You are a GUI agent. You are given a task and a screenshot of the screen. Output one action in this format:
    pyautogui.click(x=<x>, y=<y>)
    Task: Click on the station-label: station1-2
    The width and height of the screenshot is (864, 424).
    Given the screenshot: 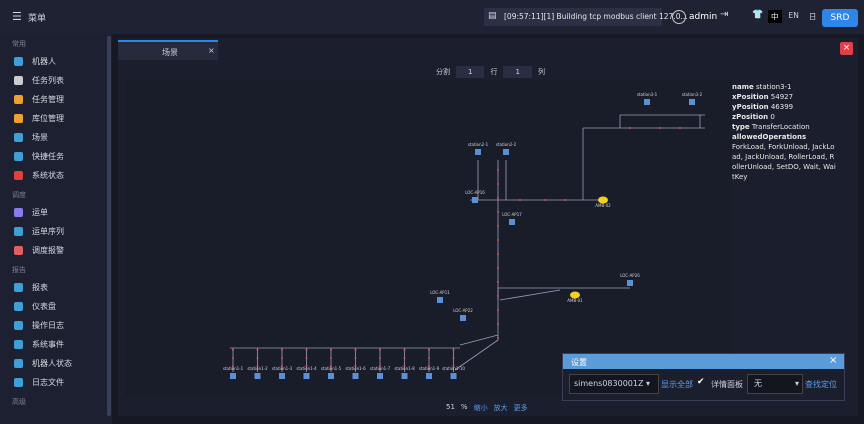 What is the action you would take?
    pyautogui.click(x=257, y=368)
    